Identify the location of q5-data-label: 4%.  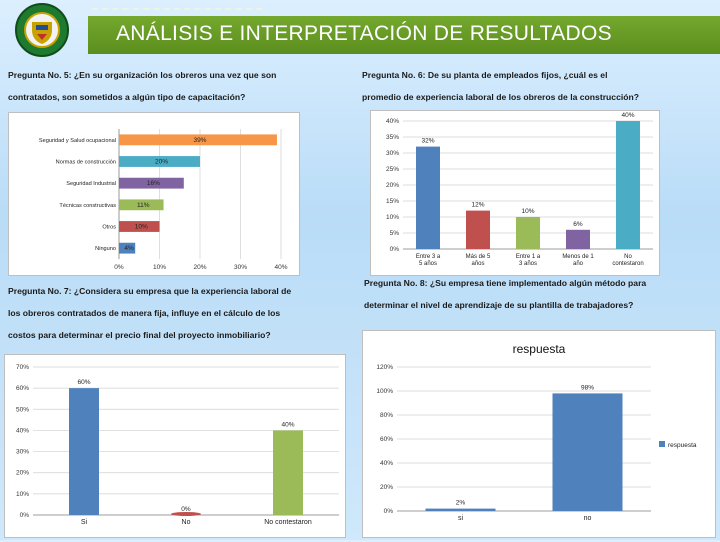
(129, 248).